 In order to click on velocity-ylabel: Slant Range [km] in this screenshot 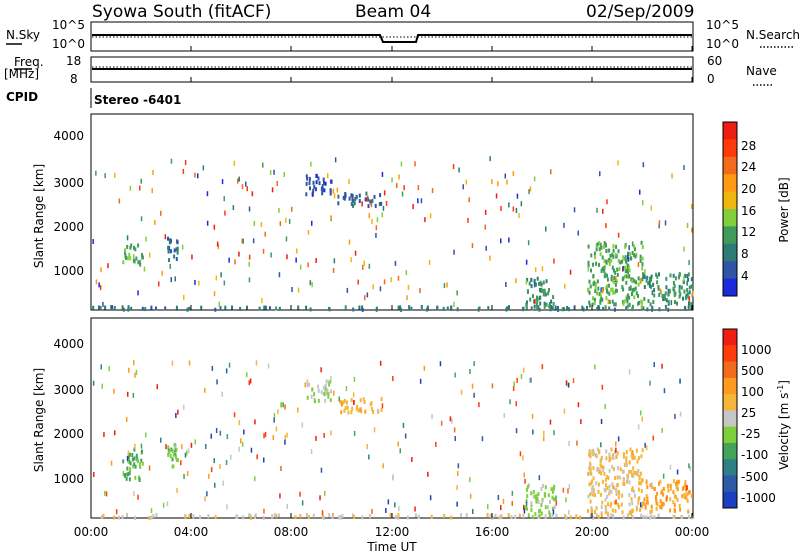, I will do `click(39, 420)`.